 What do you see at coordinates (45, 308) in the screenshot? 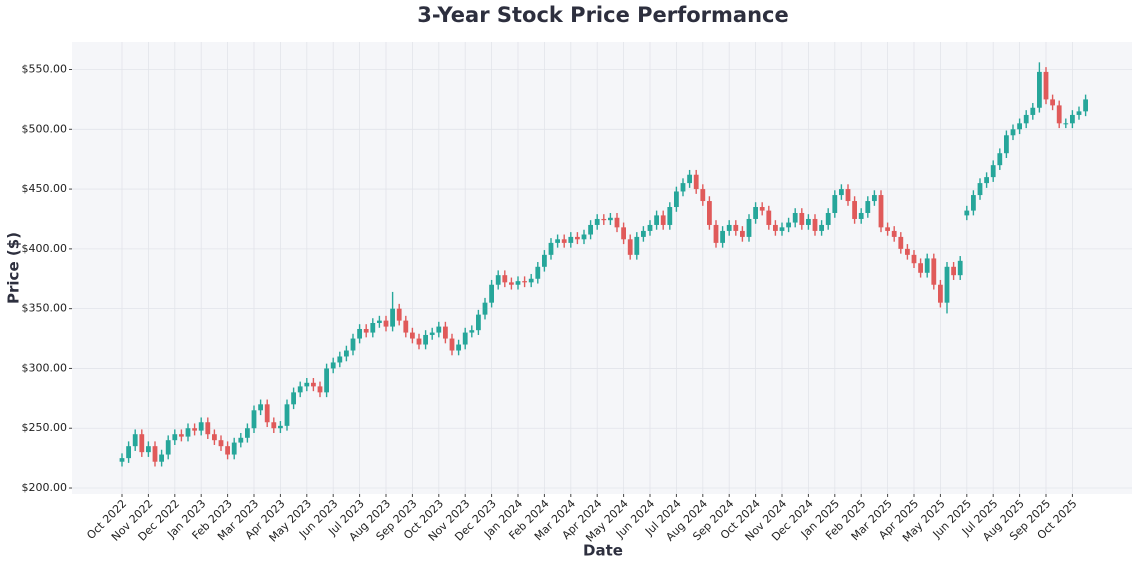
I see `y-tick-label: $350.00` at bounding box center [45, 308].